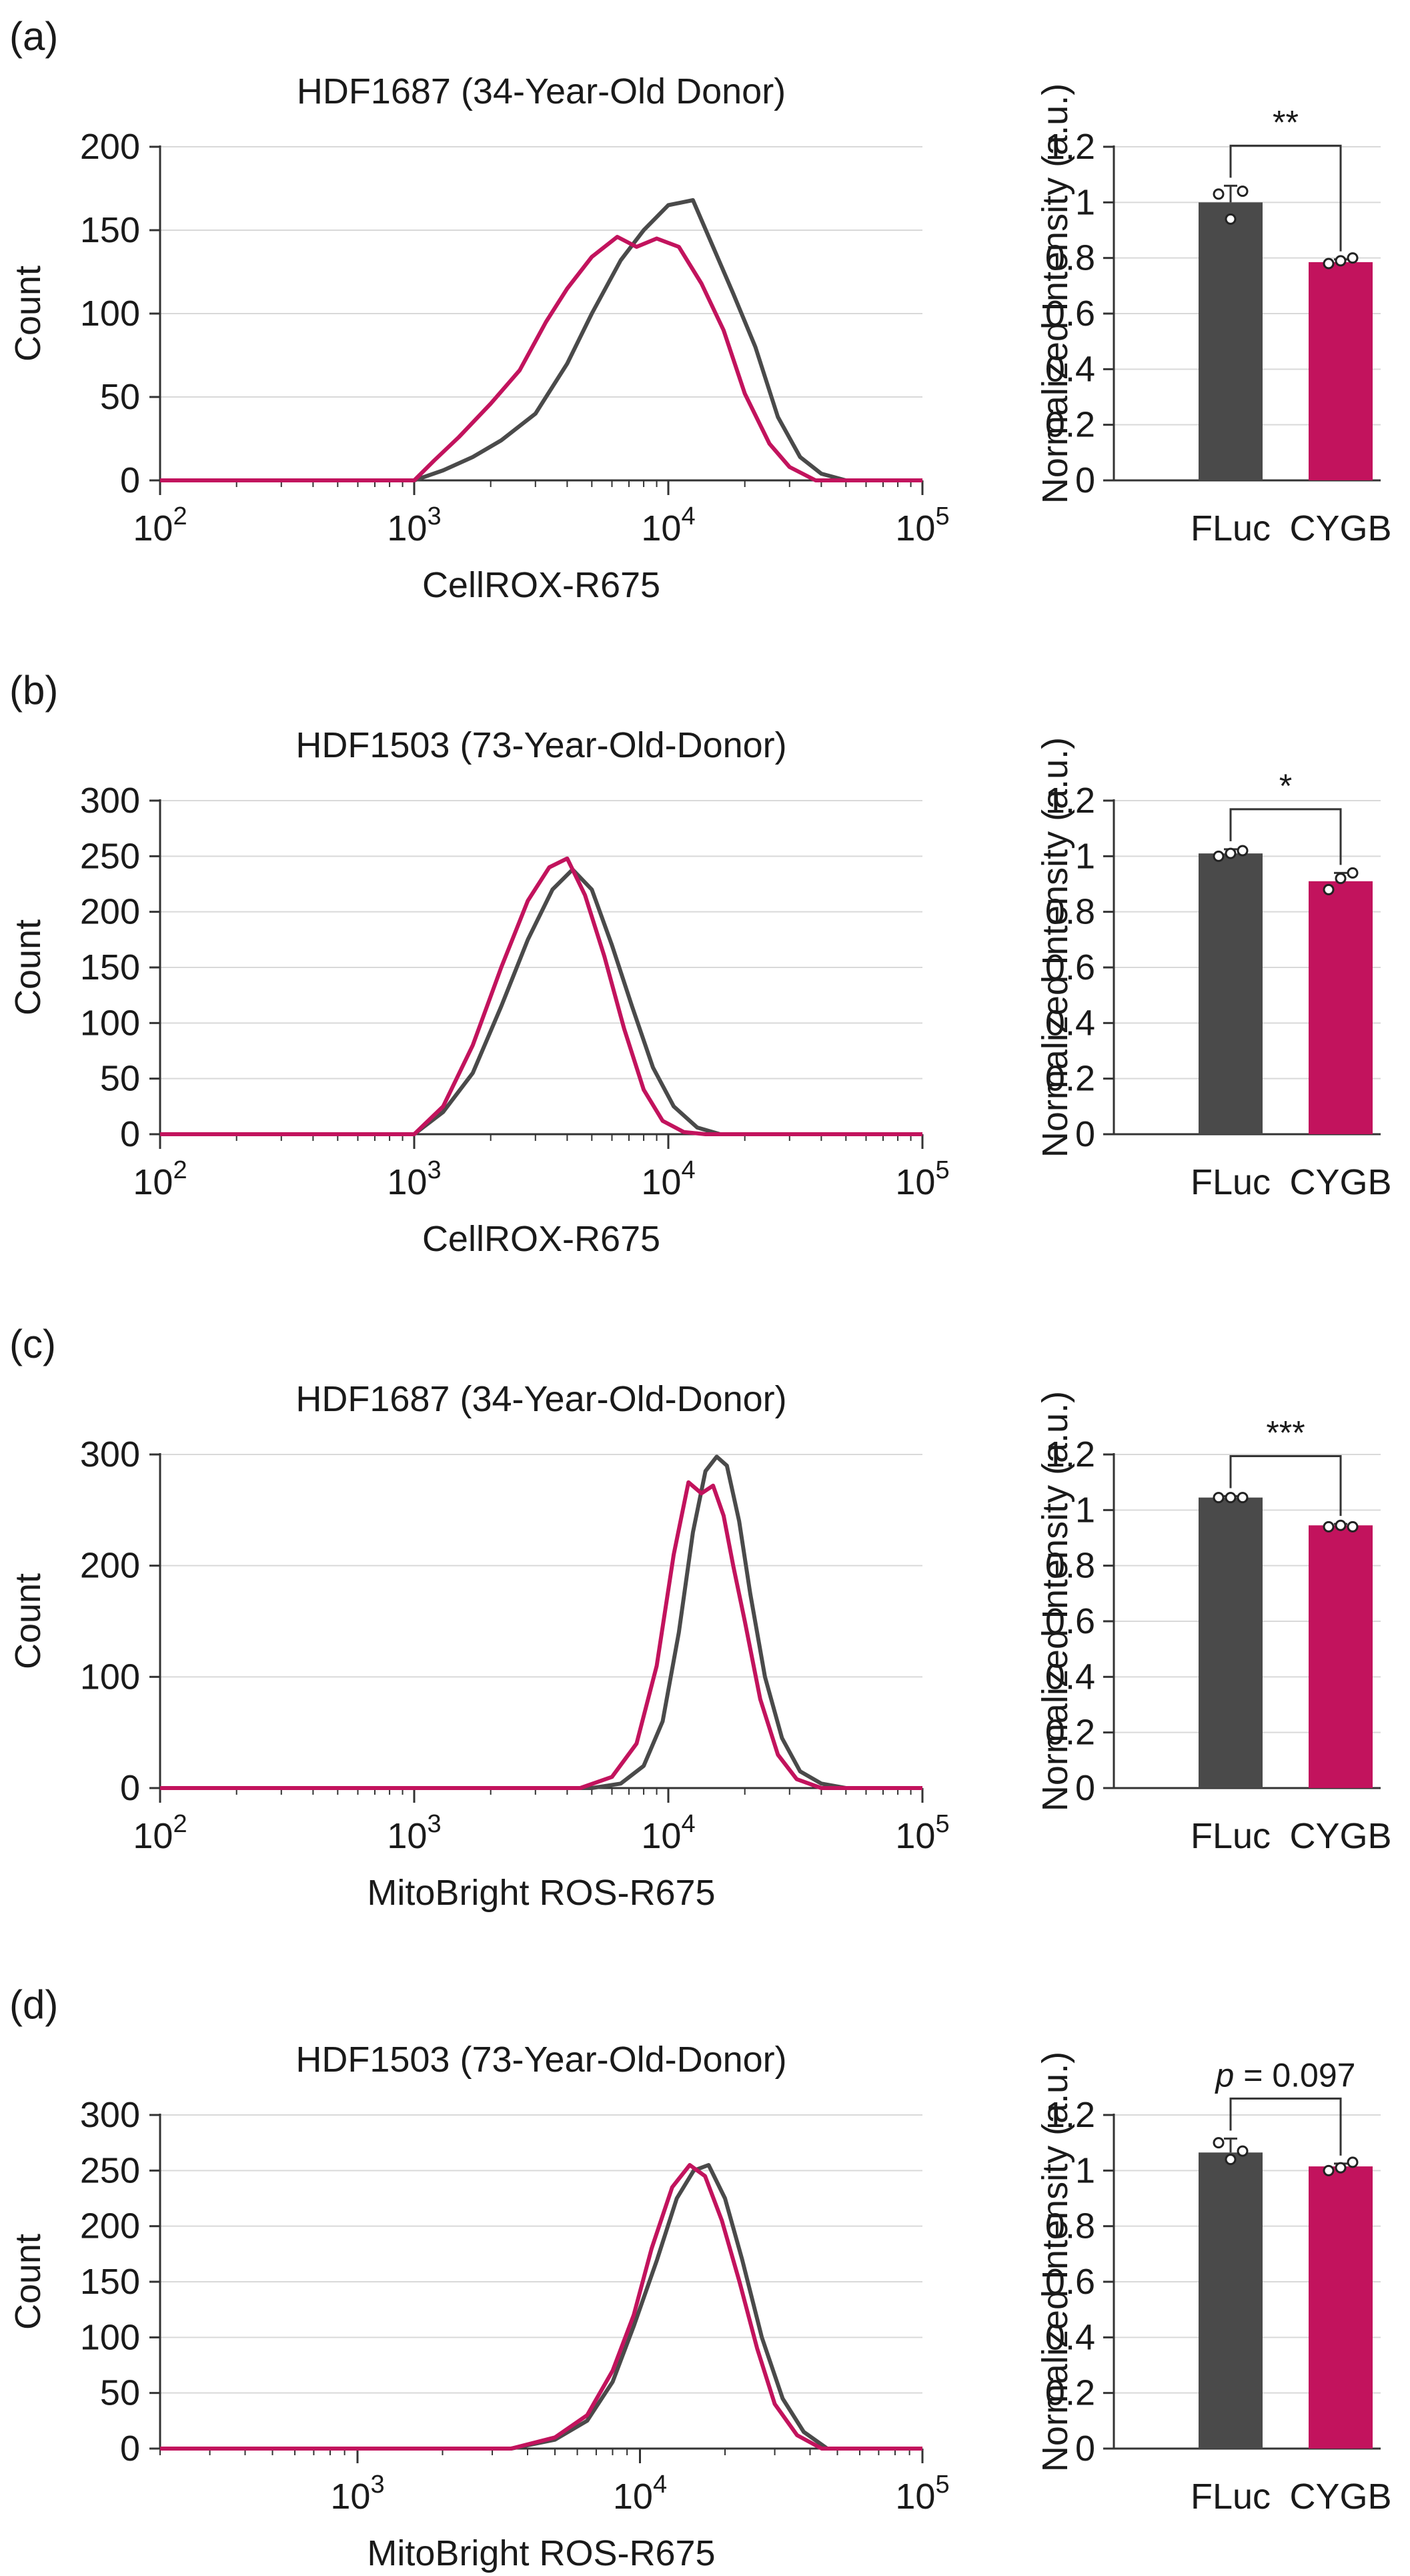 The width and height of the screenshot is (1410, 2576). I want to click on significance-label: **, so click(1286, 122).